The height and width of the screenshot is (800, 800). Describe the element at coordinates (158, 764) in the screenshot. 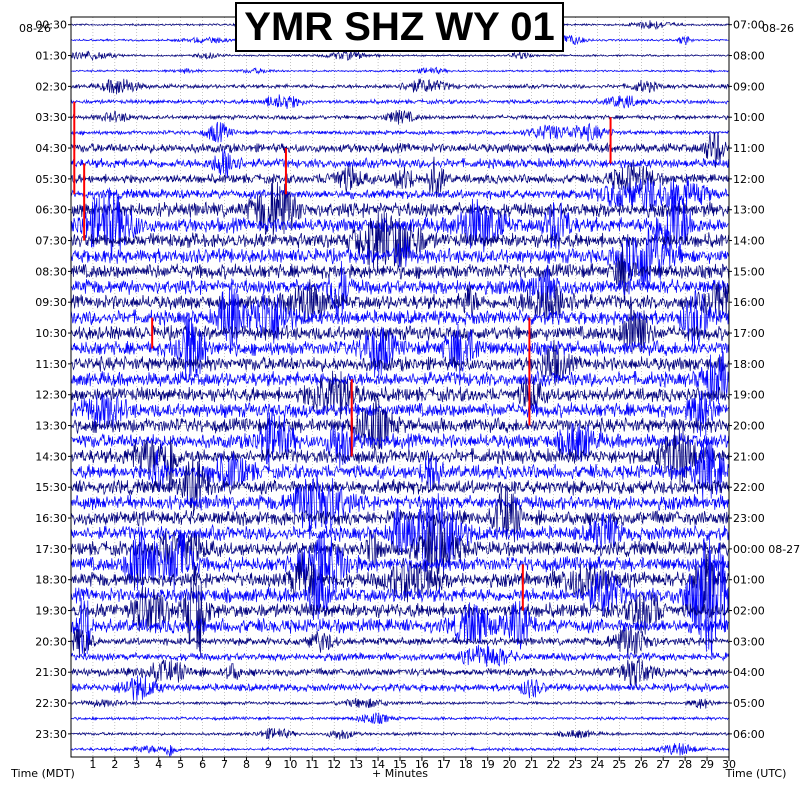

I see `x-tick-label: 4` at that location.